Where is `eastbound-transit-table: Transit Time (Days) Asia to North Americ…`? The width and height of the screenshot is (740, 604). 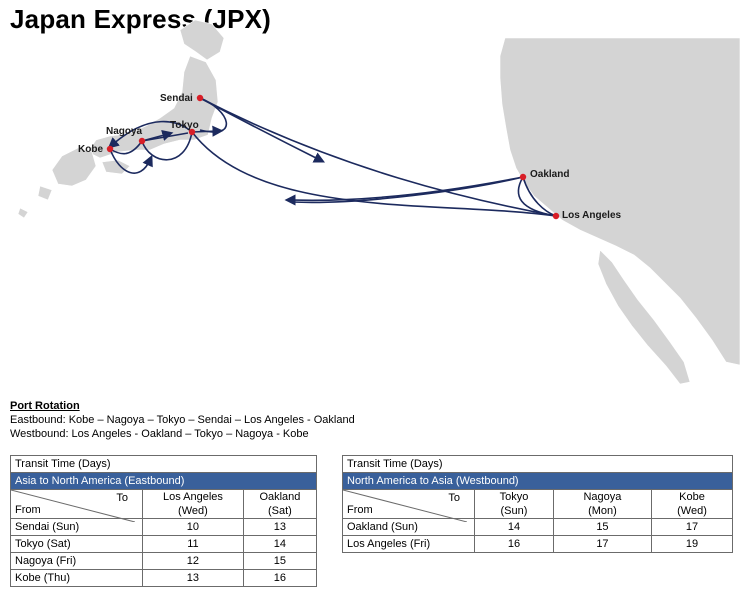
eastbound-transit-table: Transit Time (Days) Asia to North Americ… is located at coordinates (164, 521).